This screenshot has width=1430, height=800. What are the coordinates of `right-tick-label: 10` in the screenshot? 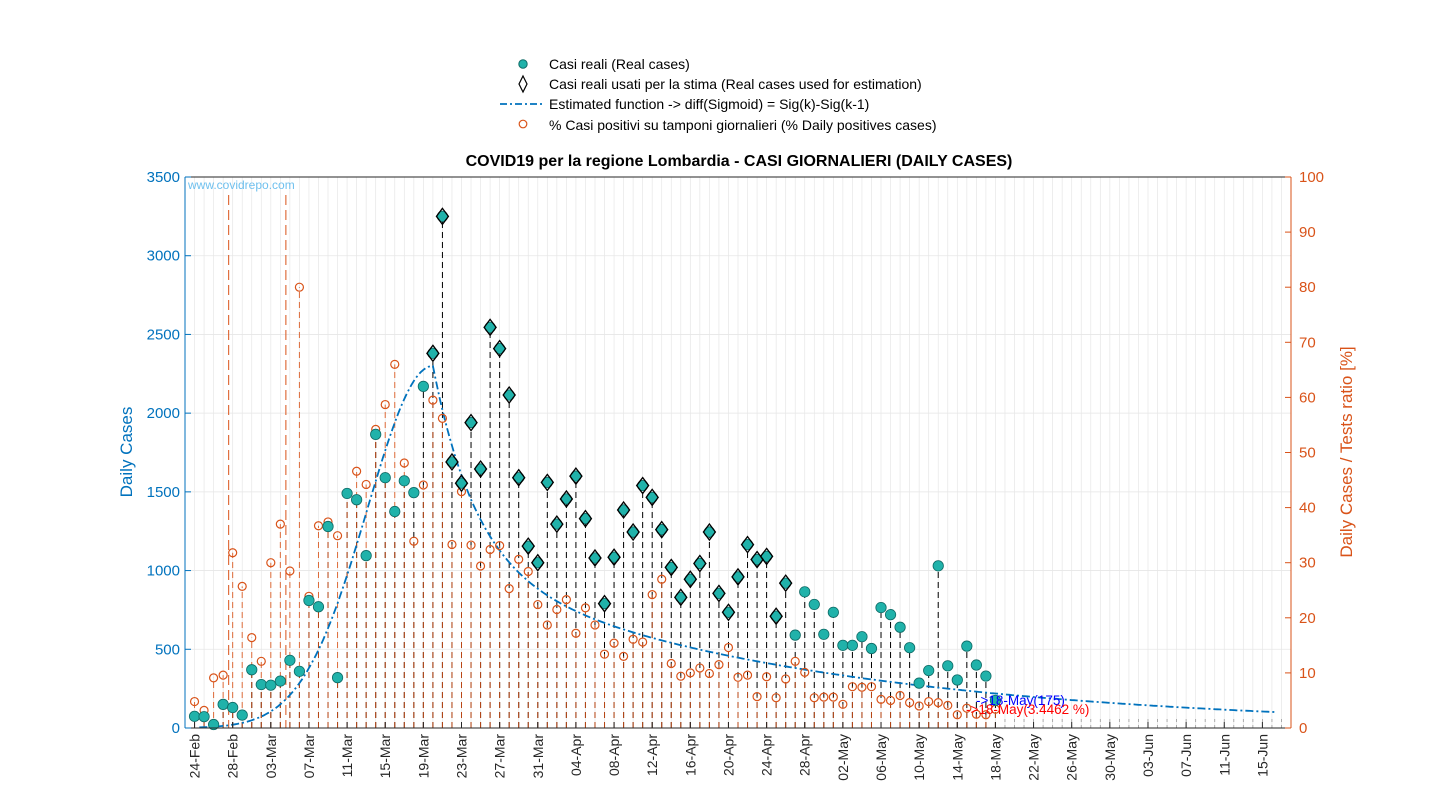 It's located at (1307, 673).